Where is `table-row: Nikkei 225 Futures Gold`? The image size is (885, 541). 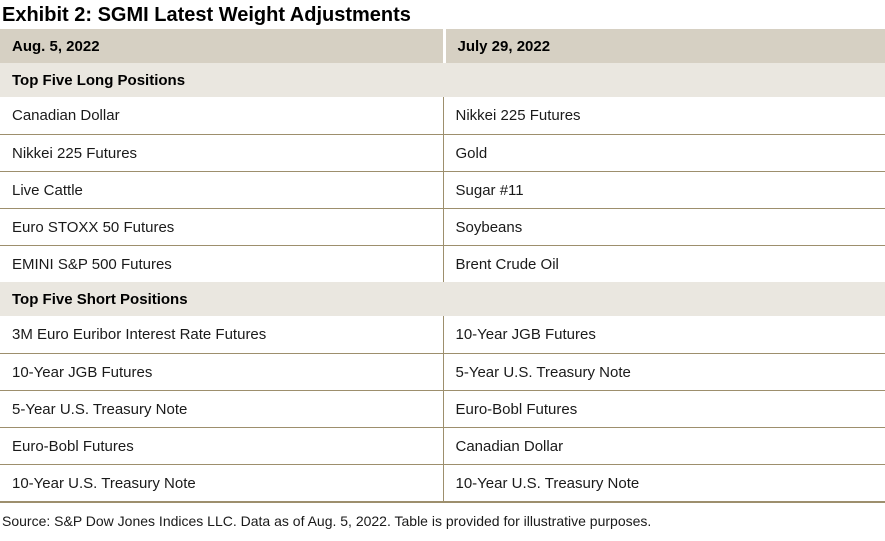
table-row: Nikkei 225 Futures Gold is located at coordinates (442, 152).